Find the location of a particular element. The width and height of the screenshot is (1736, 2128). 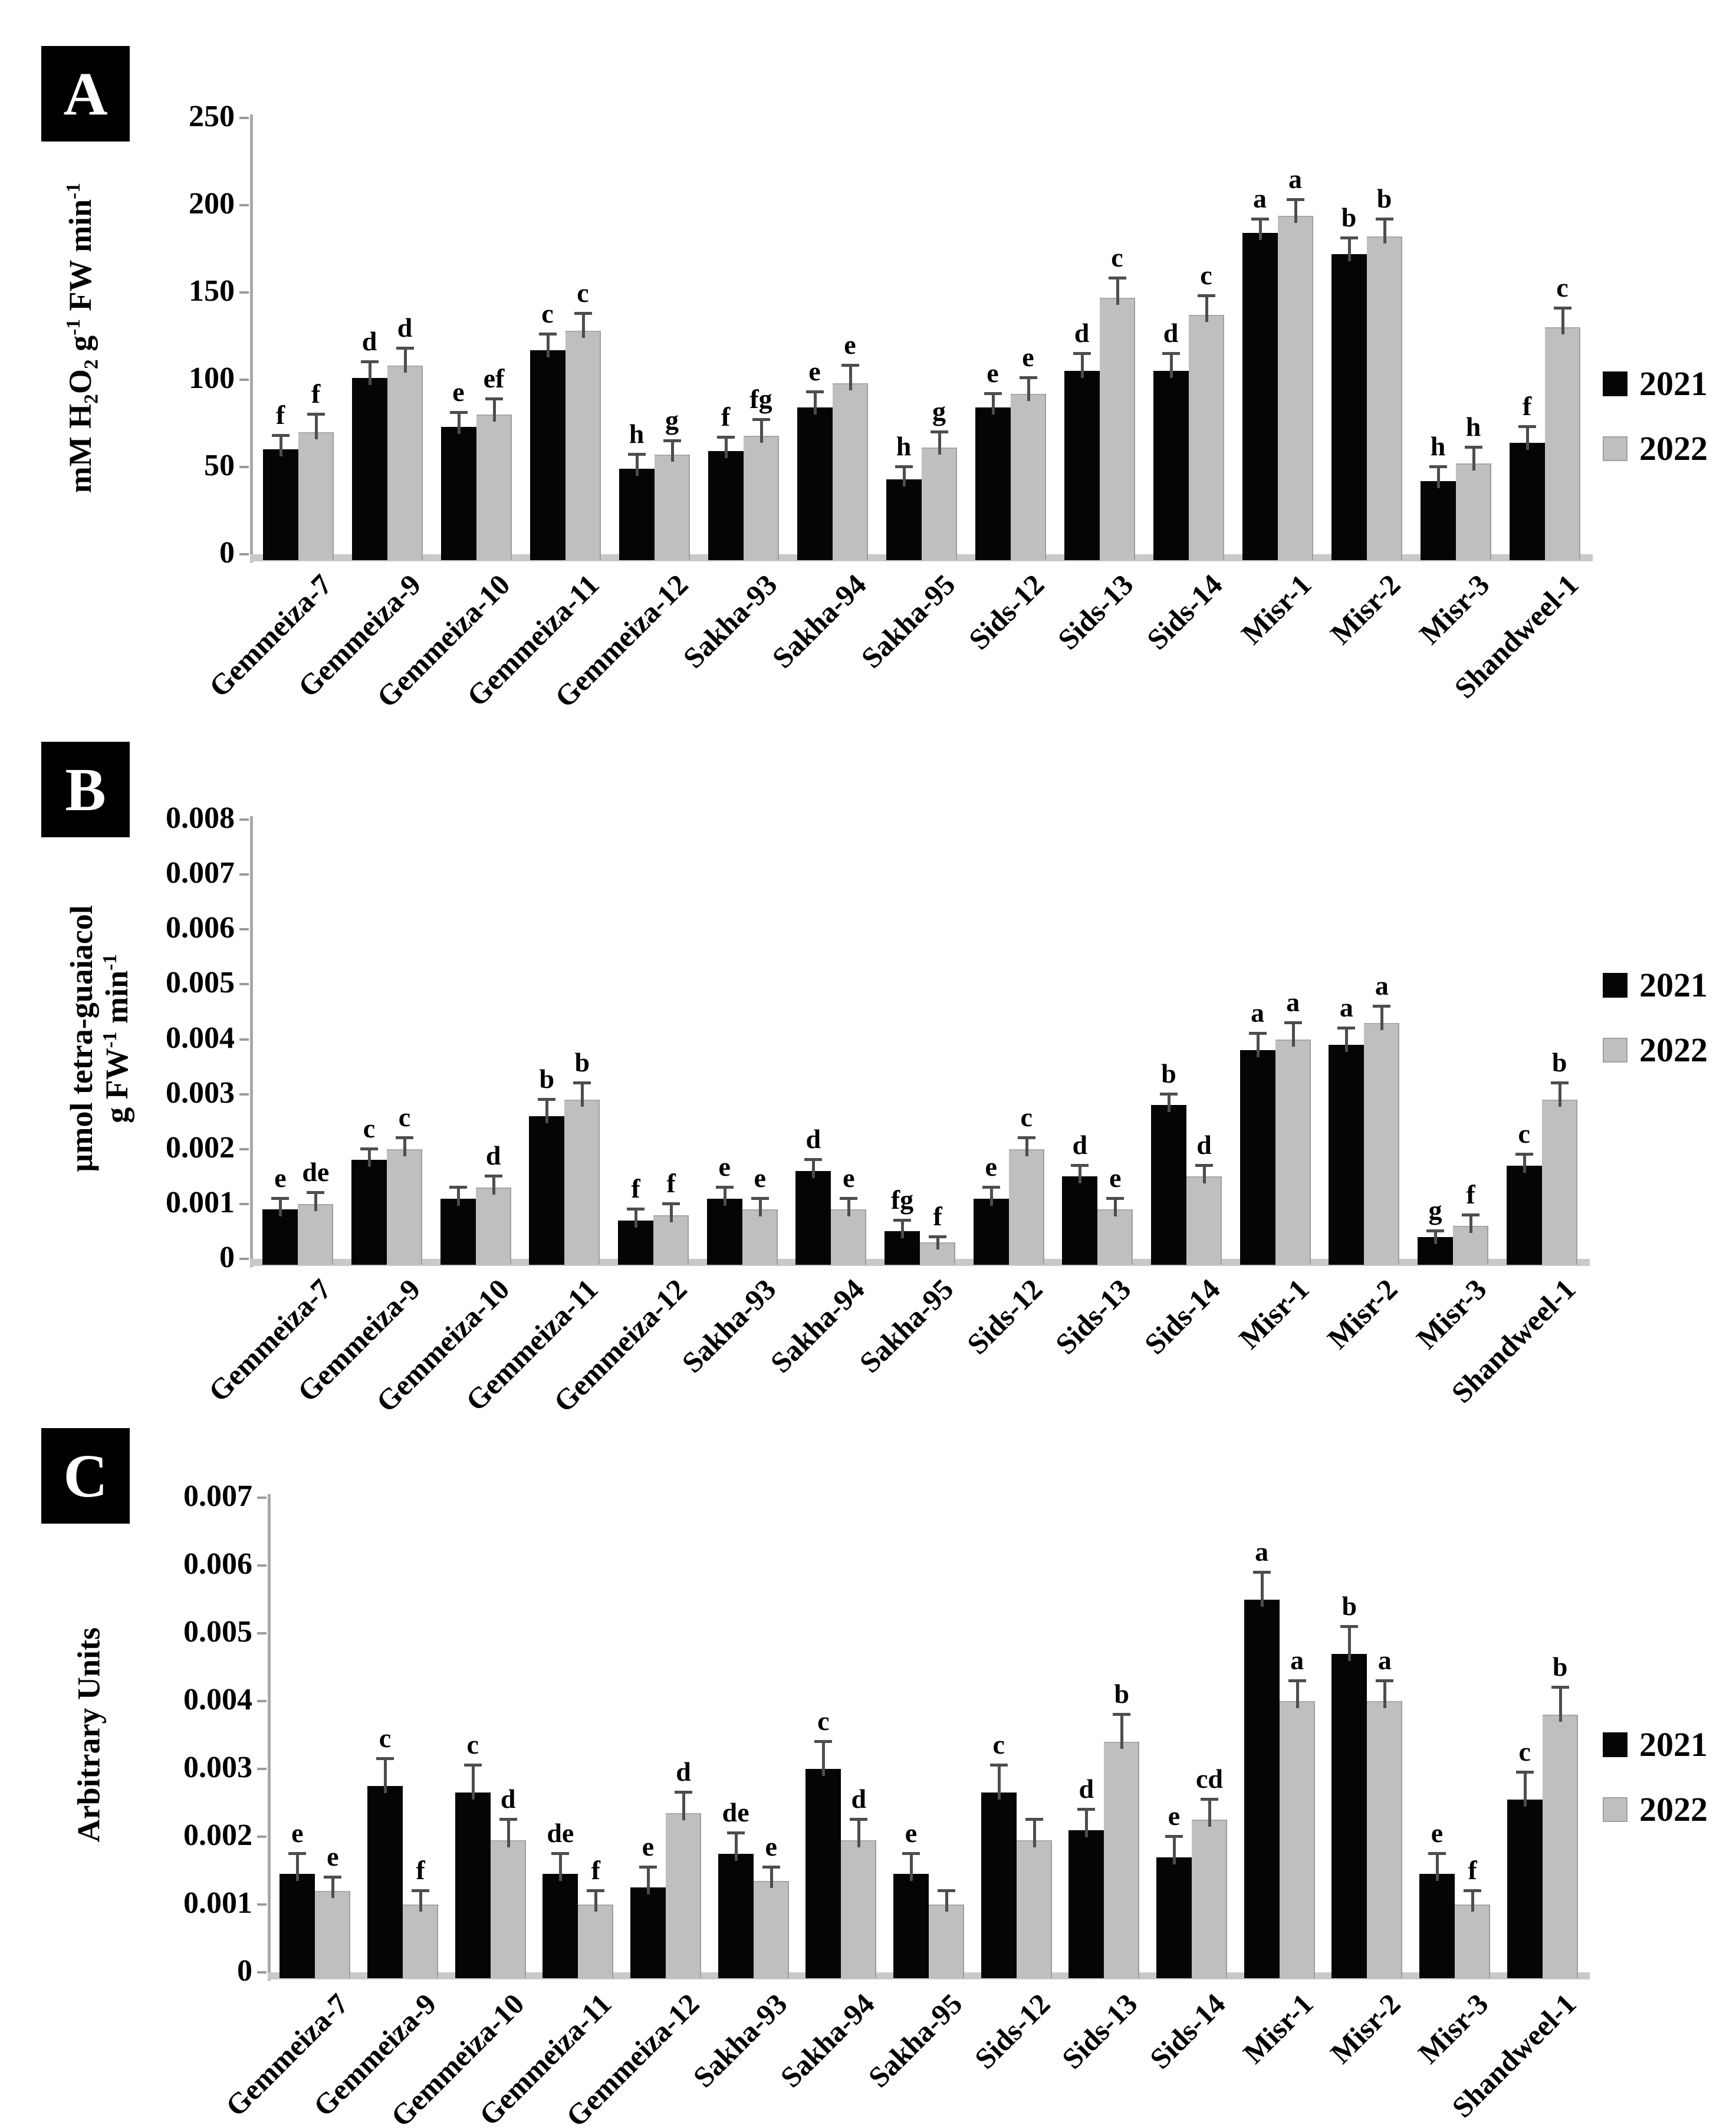

legend-swatch-2022 is located at coordinates (1615, 448).